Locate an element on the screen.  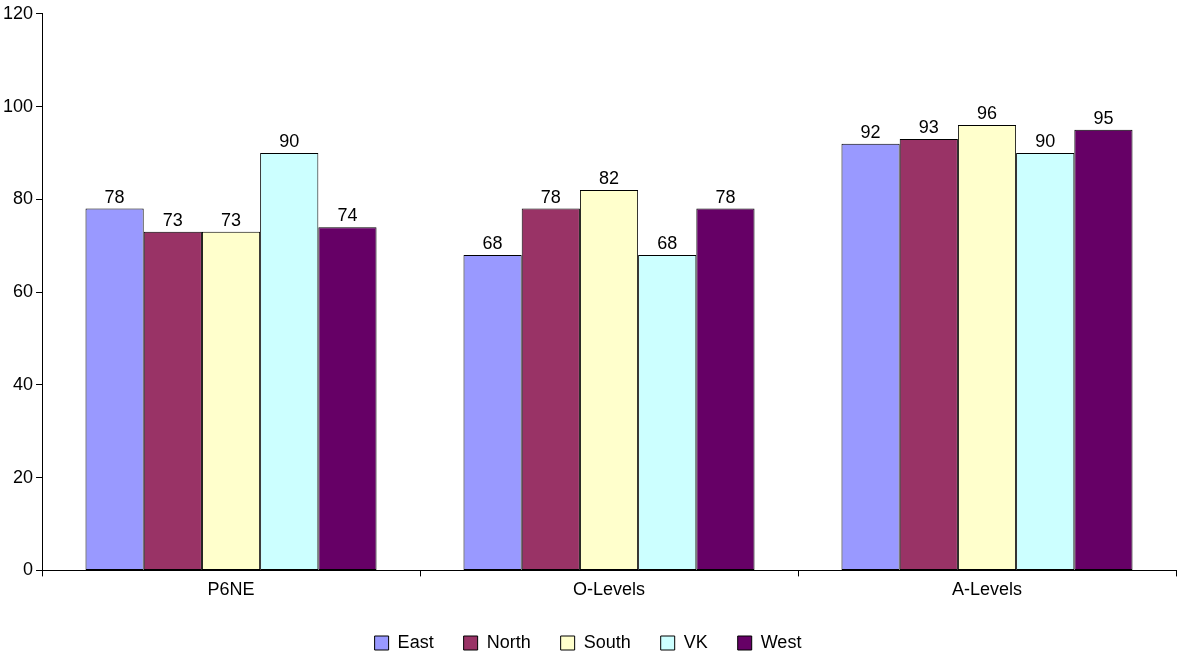
legend-label: North is located at coordinates (508, 641).